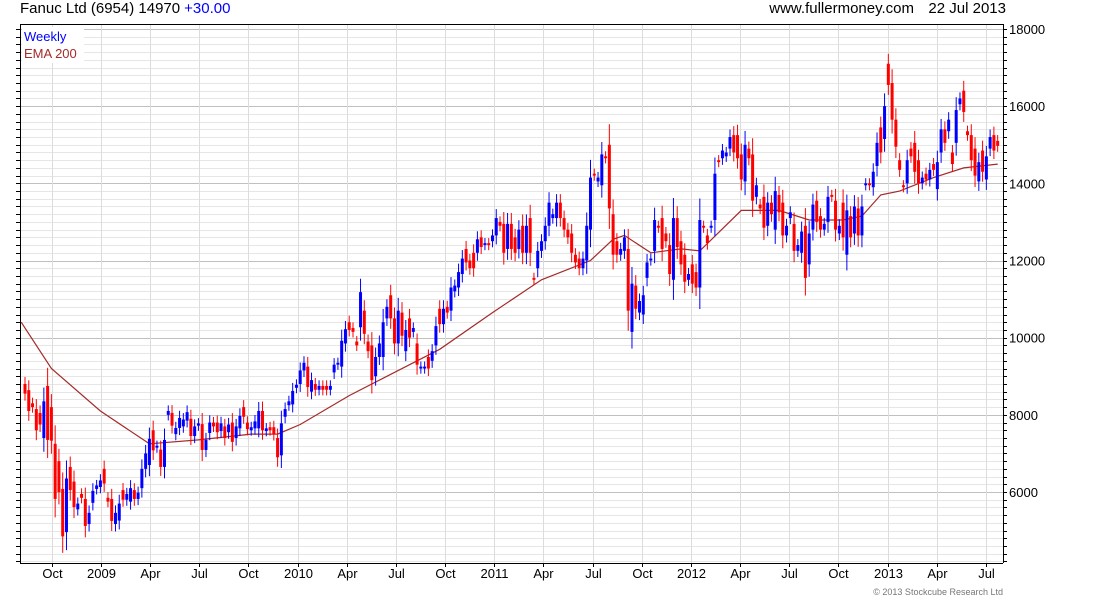 This screenshot has width=1100, height=600. Describe the element at coordinates (53, 45) in the screenshot. I see `legend: Weekly EMA 200` at that location.